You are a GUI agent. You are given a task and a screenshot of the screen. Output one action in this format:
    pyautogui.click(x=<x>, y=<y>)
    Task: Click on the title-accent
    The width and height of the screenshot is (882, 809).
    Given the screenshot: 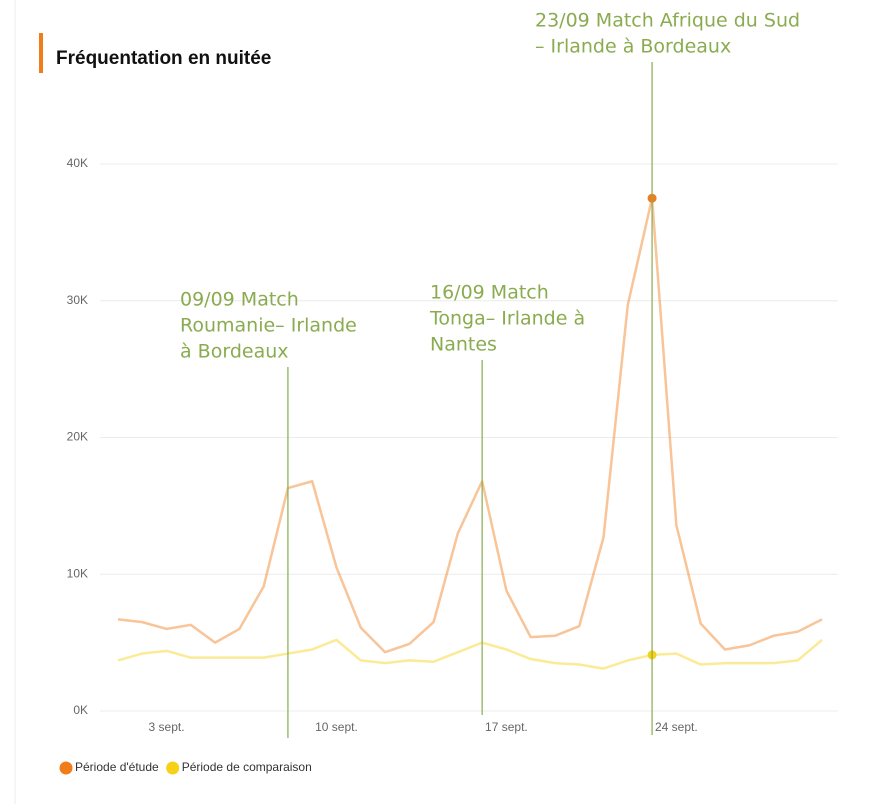 What is the action you would take?
    pyautogui.click(x=41, y=53)
    